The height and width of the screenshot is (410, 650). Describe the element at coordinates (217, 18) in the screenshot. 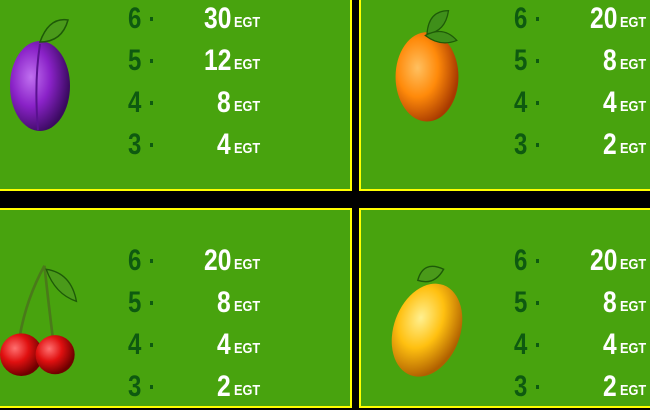

I see `payout-value: 30` at that location.